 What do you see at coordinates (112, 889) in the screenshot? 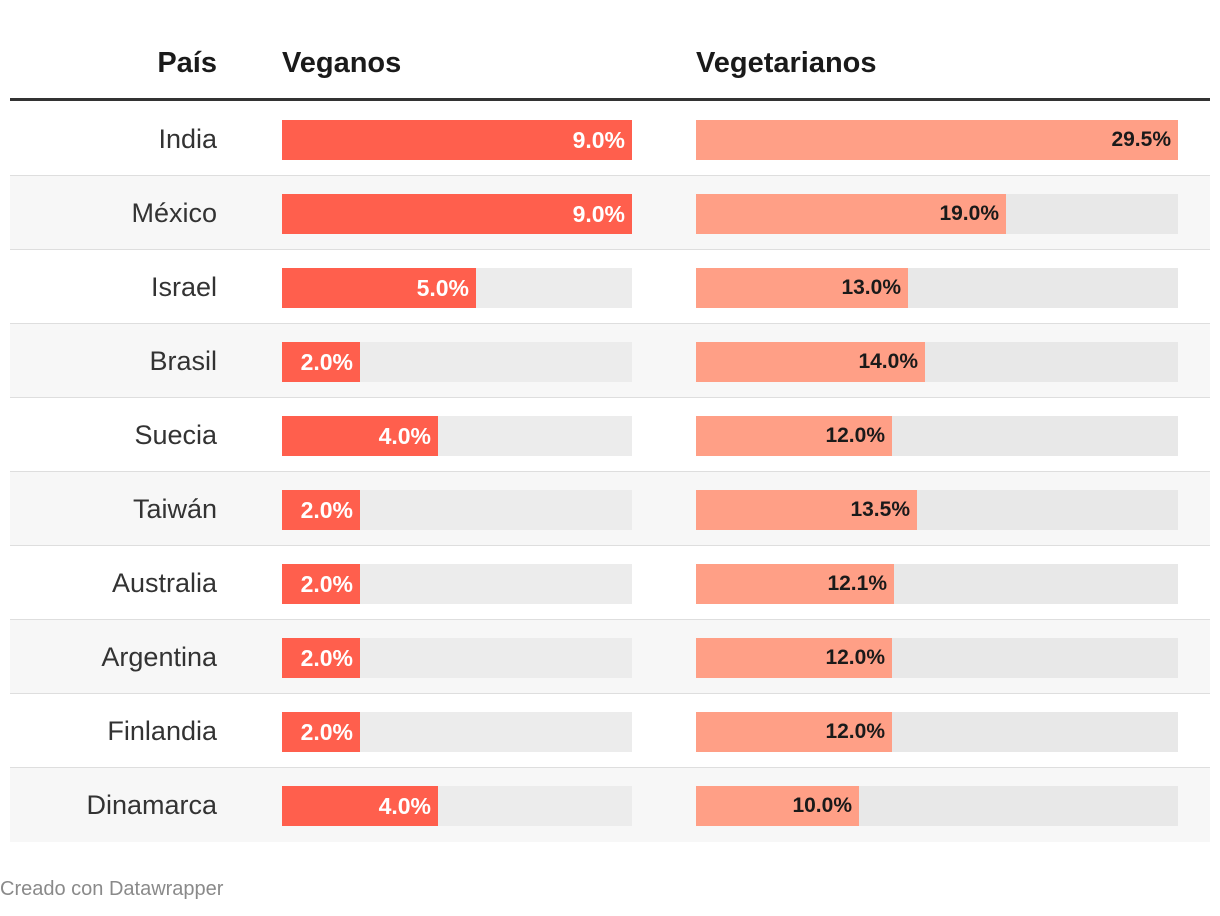
I see `footer-credit: Creado con Datawrapper` at bounding box center [112, 889].